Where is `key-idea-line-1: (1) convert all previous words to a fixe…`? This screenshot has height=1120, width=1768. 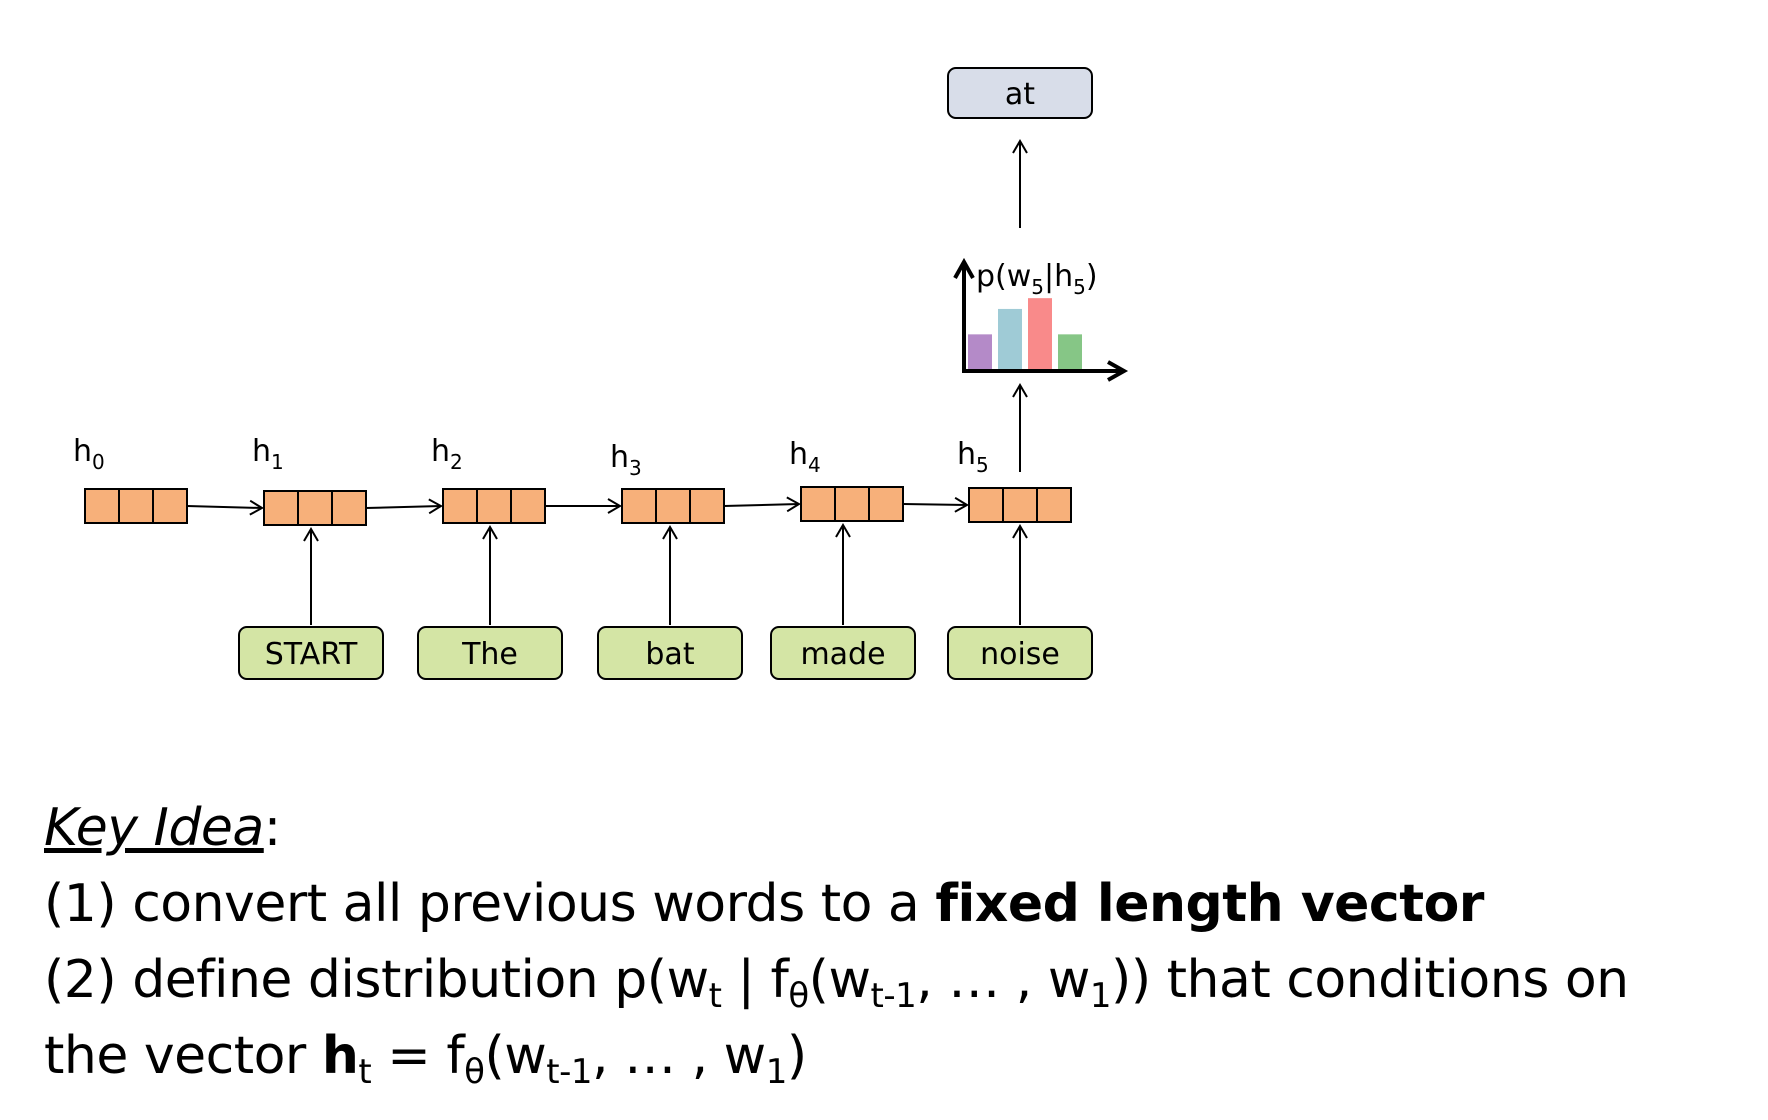
key-idea-line-1: (1) convert all previous words to a fixe… is located at coordinates (894, 904).